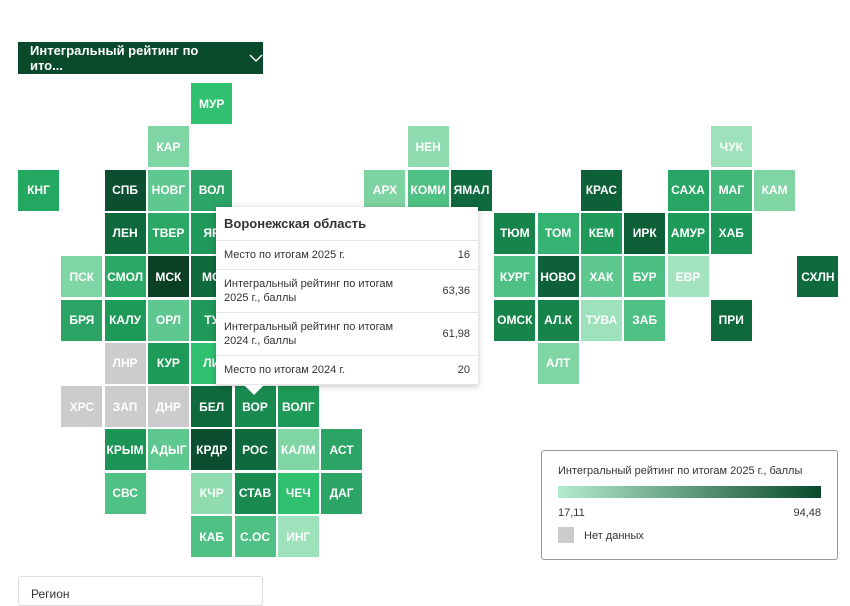 The height and width of the screenshot is (606, 850). Describe the element at coordinates (168, 320) in the screenshot. I see `region-tile: ОРЛ` at that location.